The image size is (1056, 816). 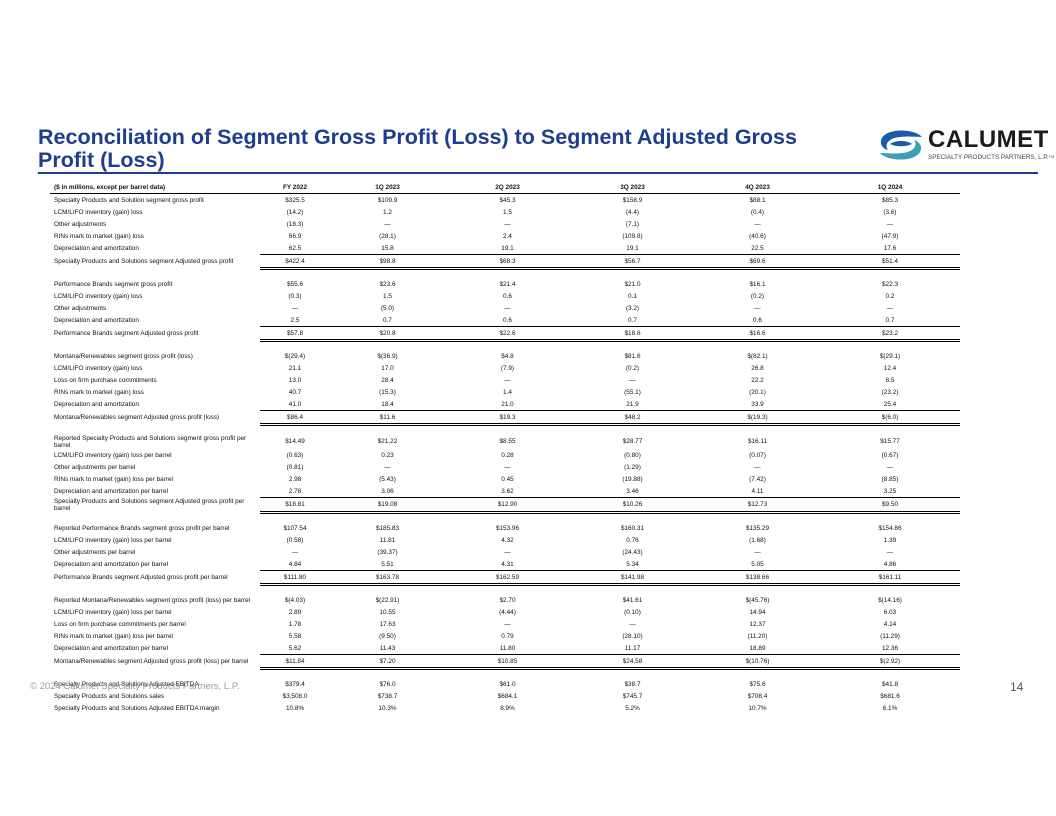 What do you see at coordinates (507, 320) in the screenshot?
I see `row-value: 0.6` at bounding box center [507, 320].